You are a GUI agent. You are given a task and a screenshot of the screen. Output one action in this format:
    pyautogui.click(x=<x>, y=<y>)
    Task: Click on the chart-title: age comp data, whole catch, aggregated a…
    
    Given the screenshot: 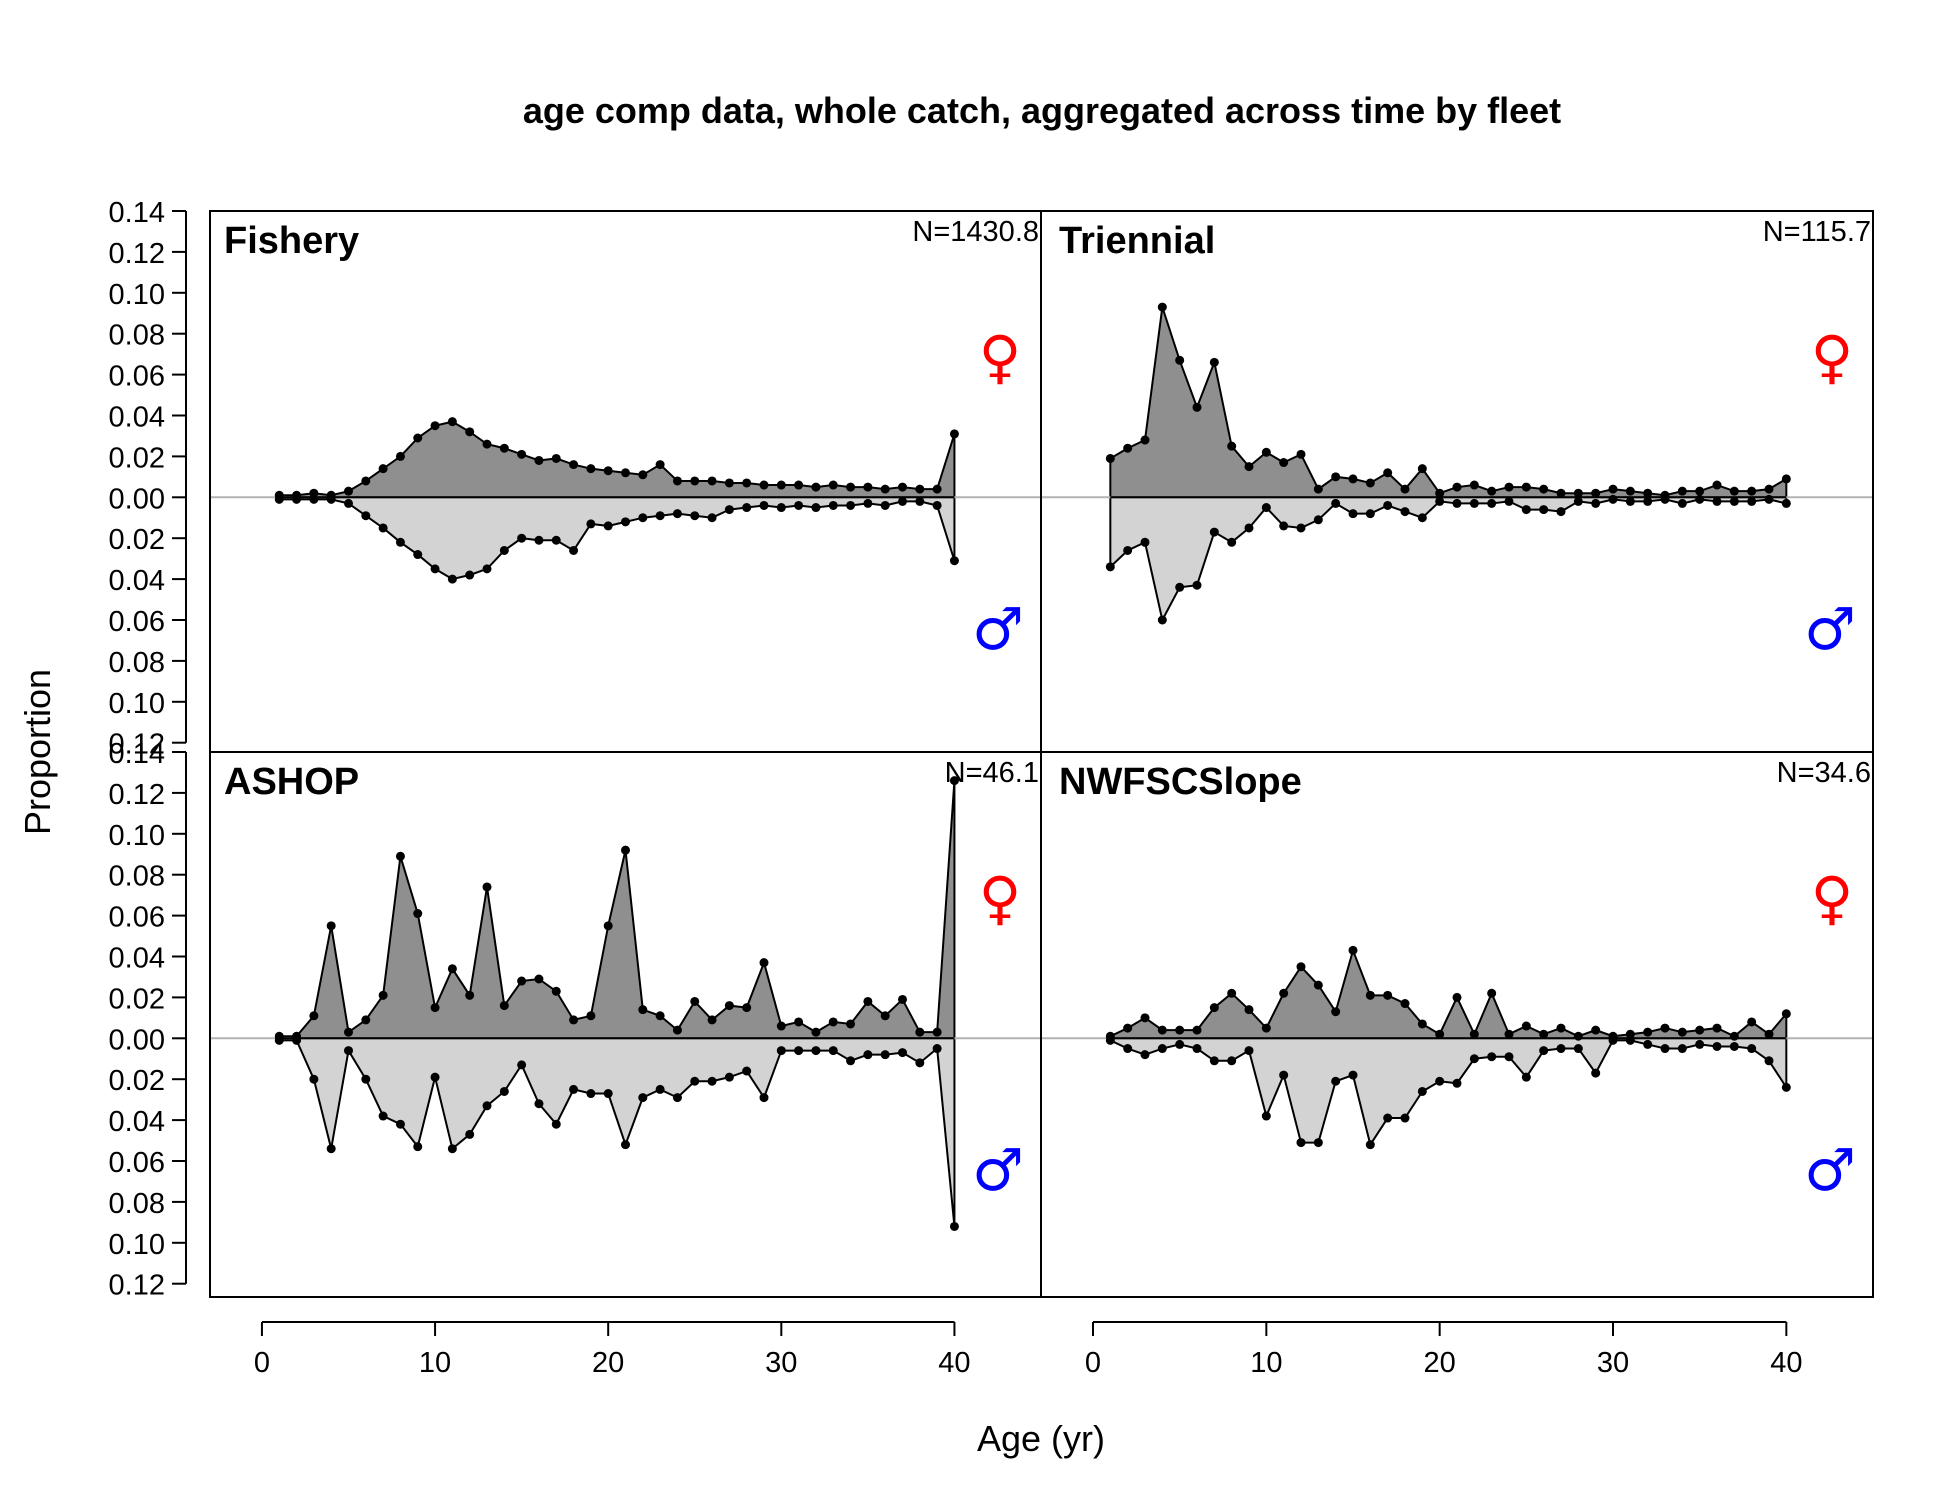 What is the action you would take?
    pyautogui.click(x=1042, y=110)
    